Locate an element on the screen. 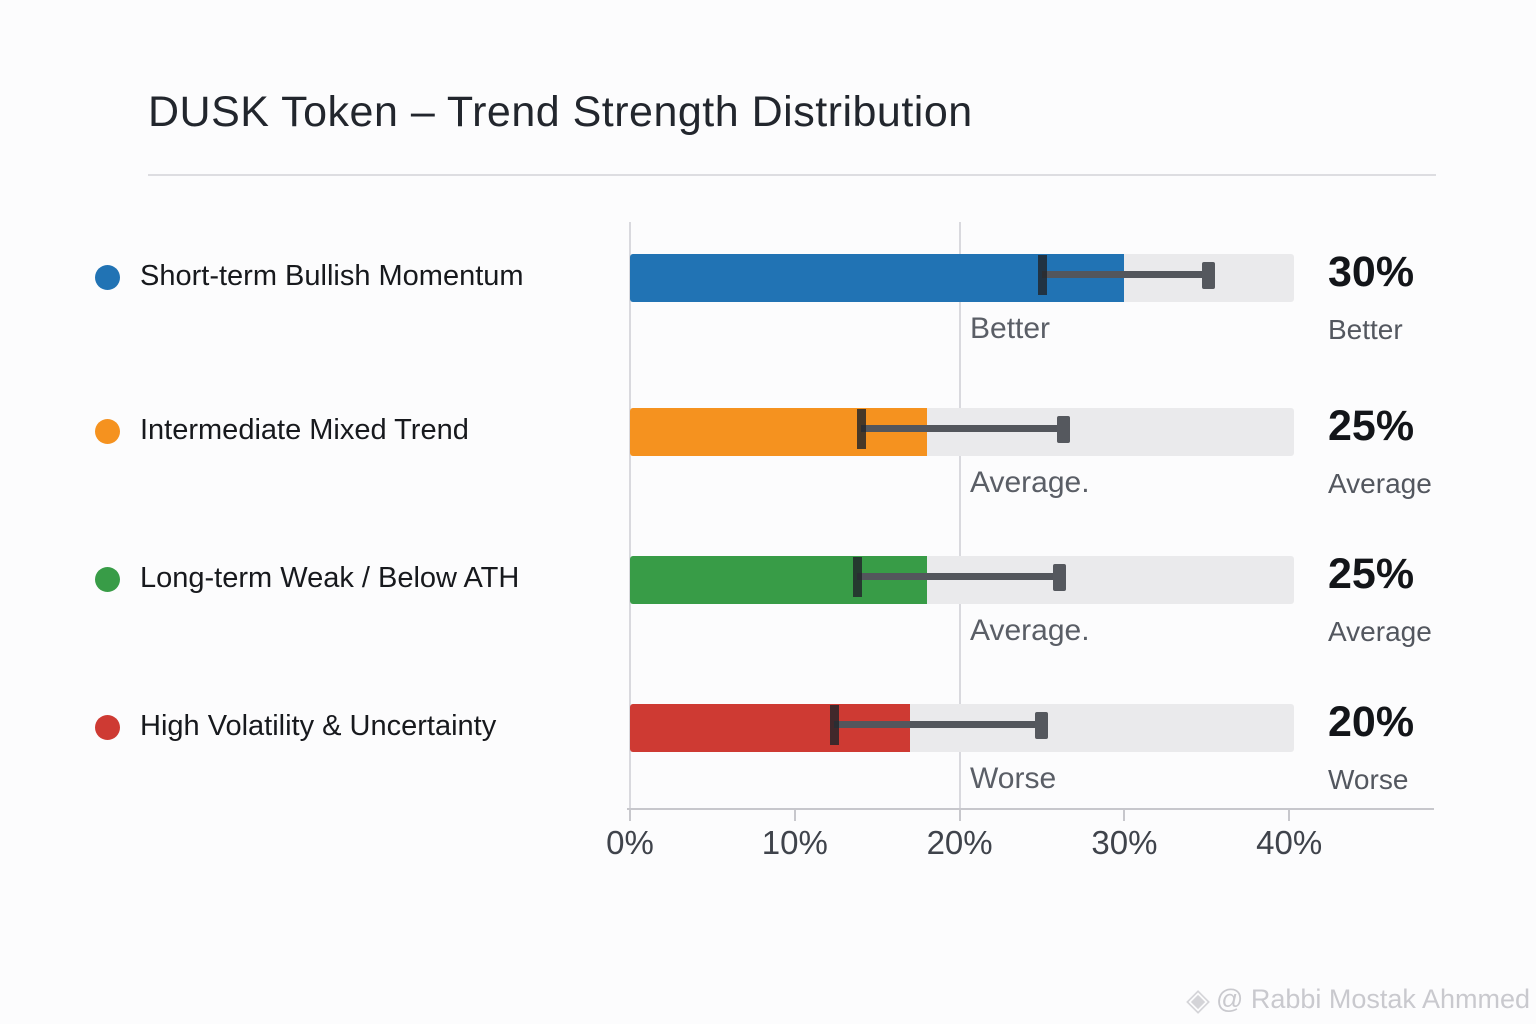 The width and height of the screenshot is (1536, 1024). watermark-text: @ Rabbi Mostak Ahmmed is located at coordinates (1372, 999).